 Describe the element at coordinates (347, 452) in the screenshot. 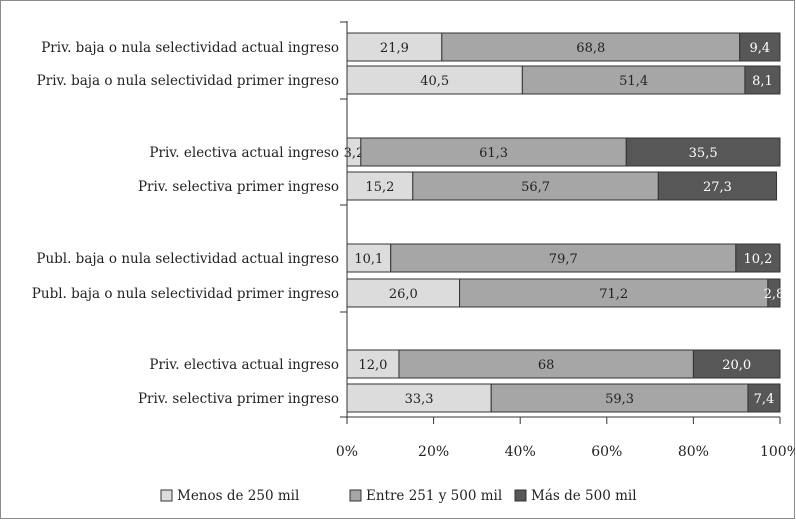

I see `x-tick-label: 0%` at that location.